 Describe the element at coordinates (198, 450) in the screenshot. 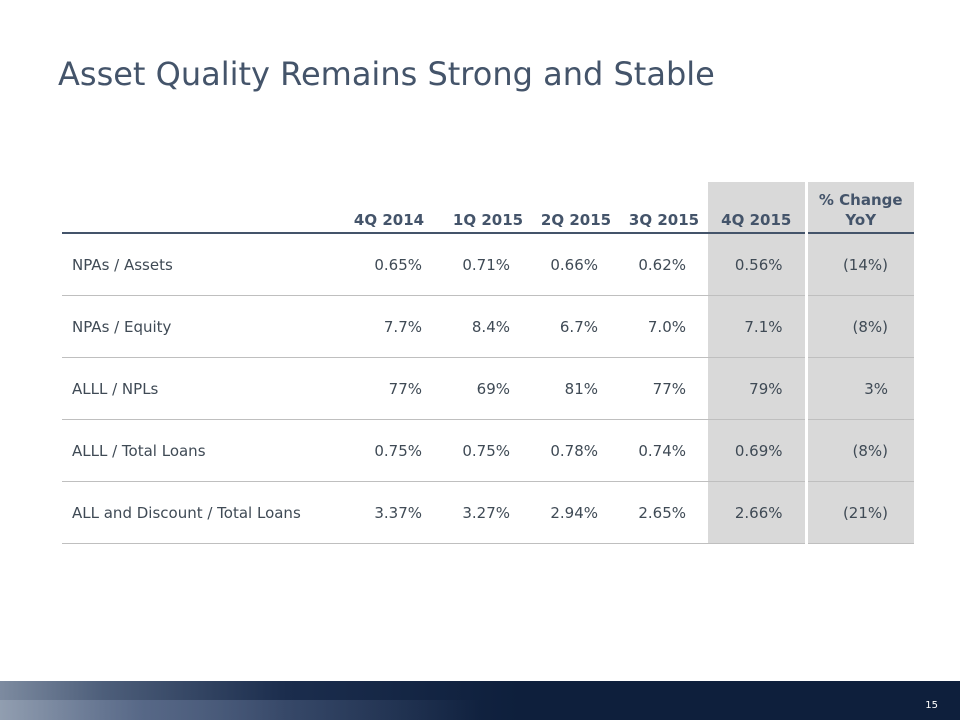

I see `row-label: ALLL / Total Loans` at that location.